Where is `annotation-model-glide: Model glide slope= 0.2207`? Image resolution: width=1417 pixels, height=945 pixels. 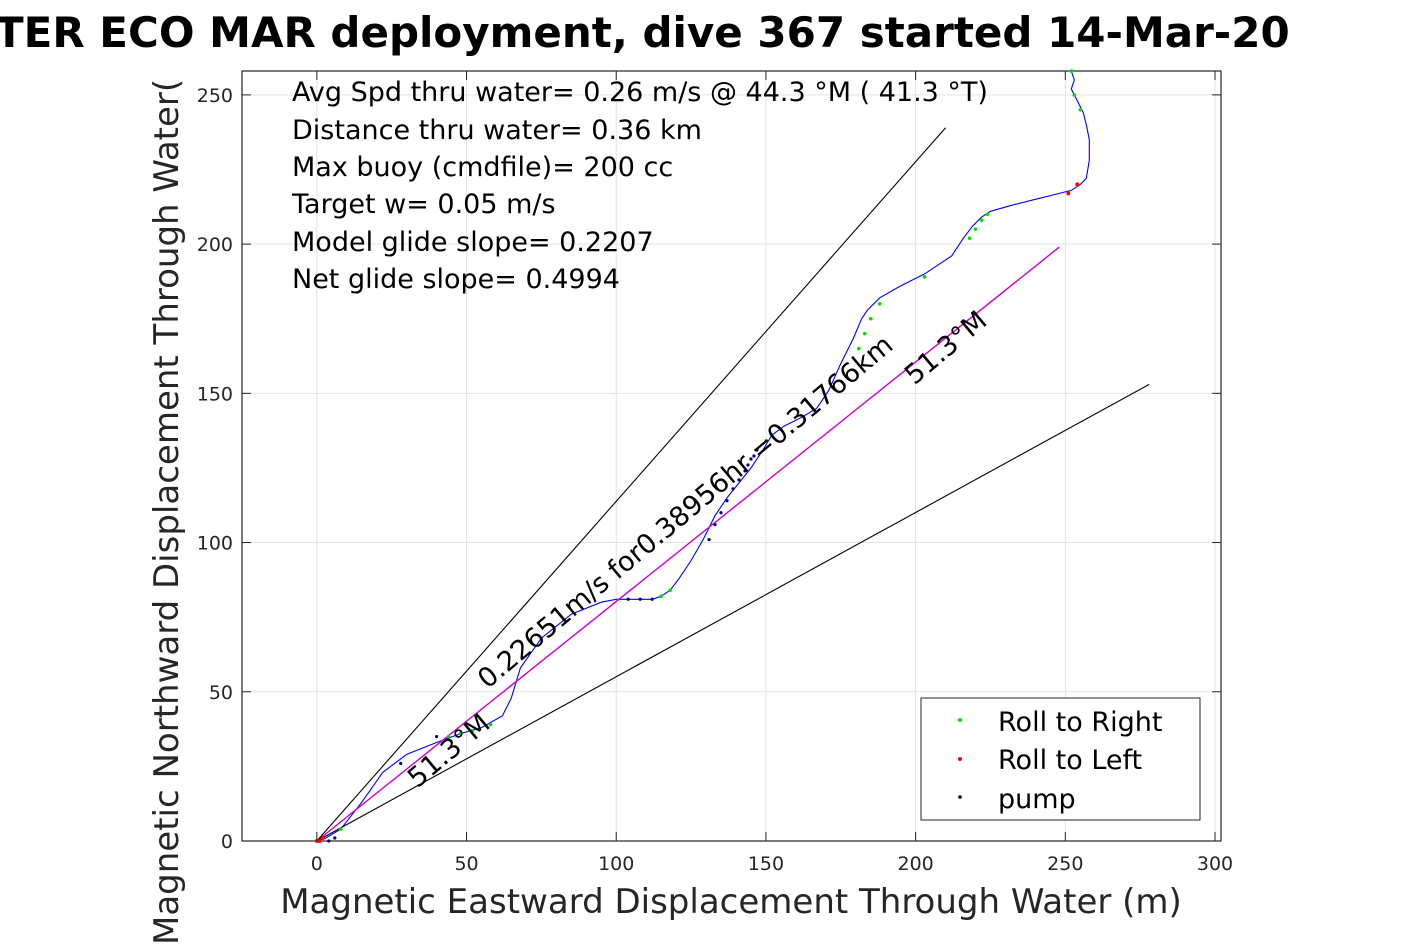
annotation-model-glide: Model glide slope= 0.2207 is located at coordinates (473, 242).